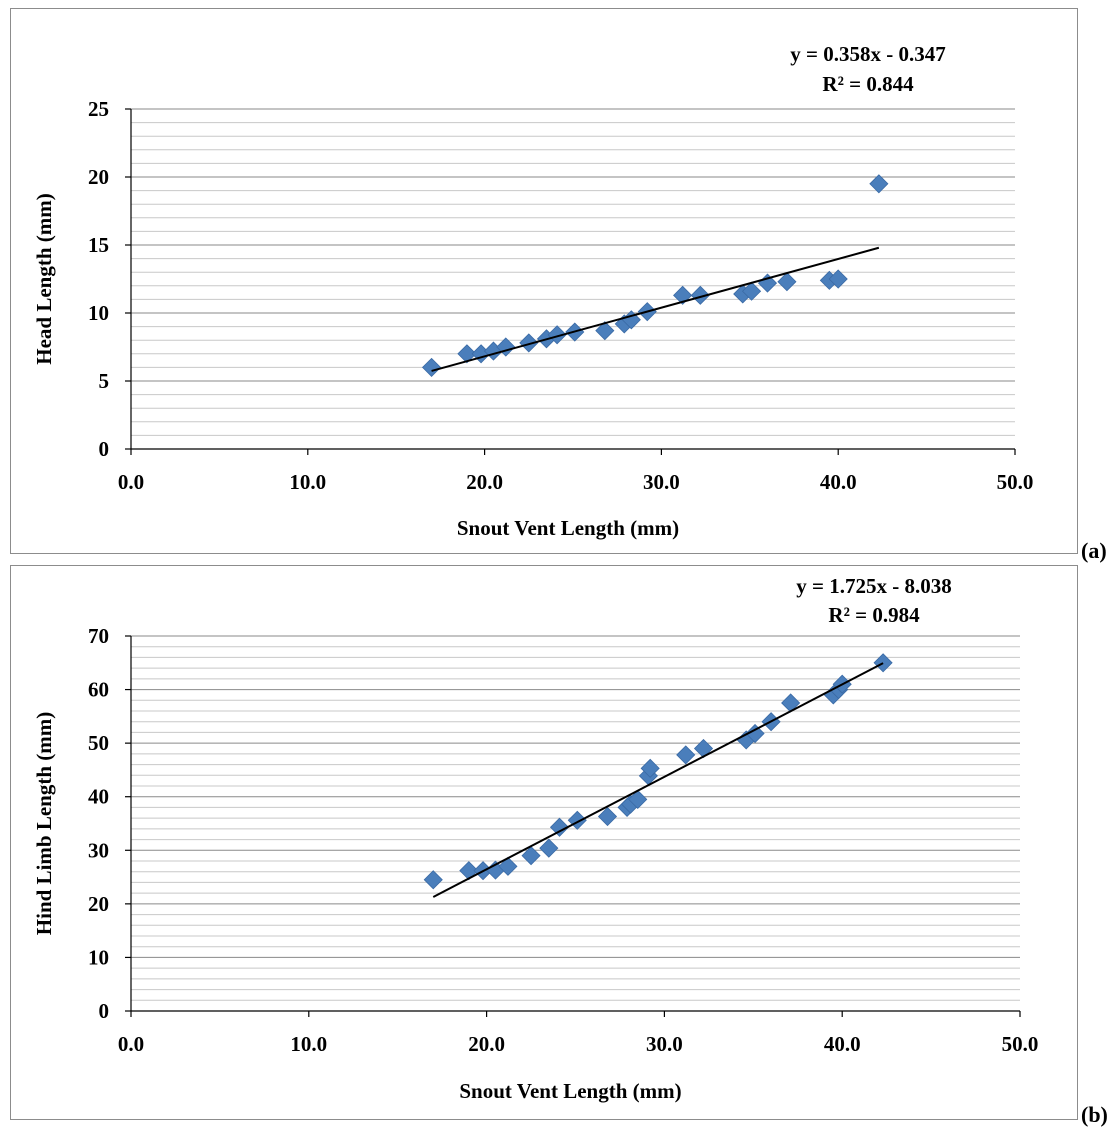 The width and height of the screenshot is (1110, 1128). I want to click on y-tick-label: 15, so click(98, 245).